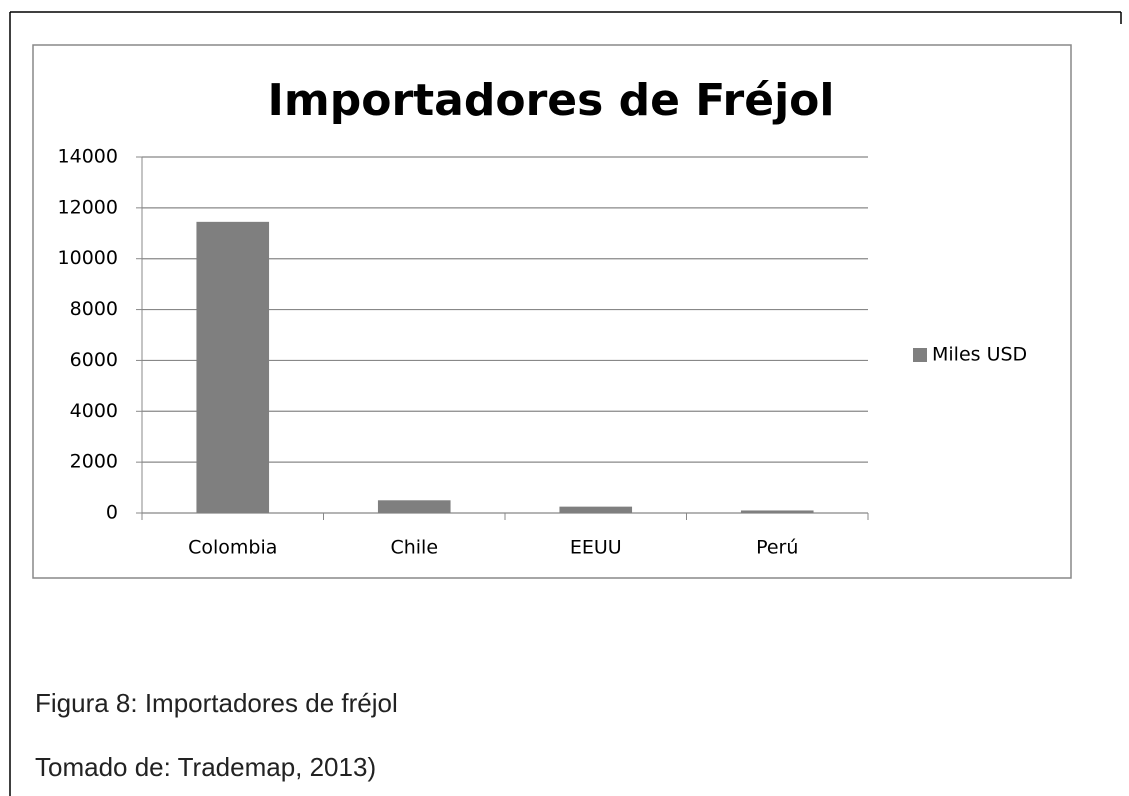 The height and width of the screenshot is (796, 1129). Describe the element at coordinates (232, 548) in the screenshot. I see `x-tick-label: Colombia` at that location.